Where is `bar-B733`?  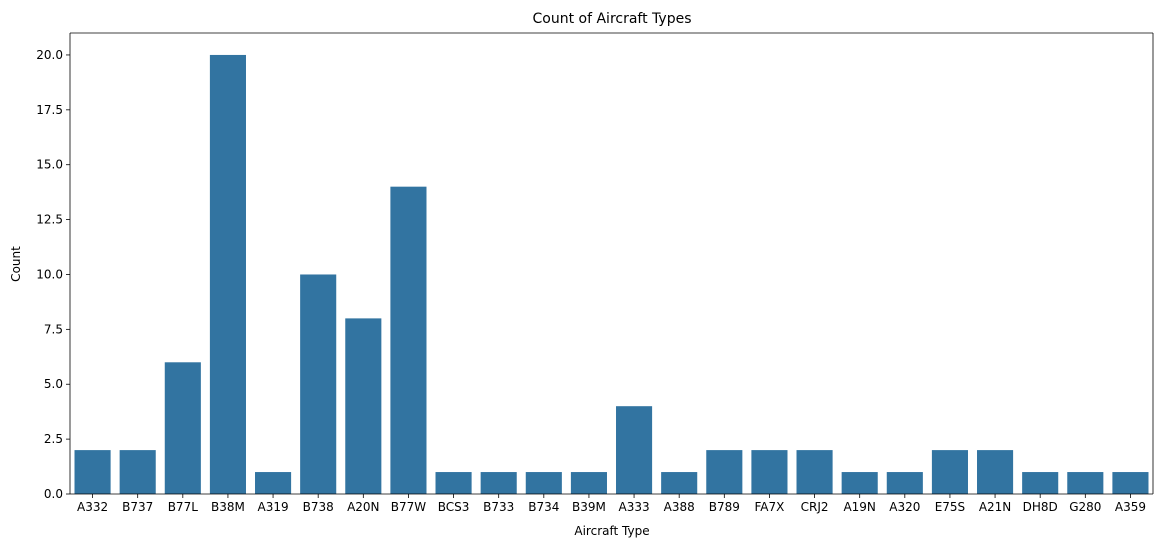 bar-B733 is located at coordinates (498, 483).